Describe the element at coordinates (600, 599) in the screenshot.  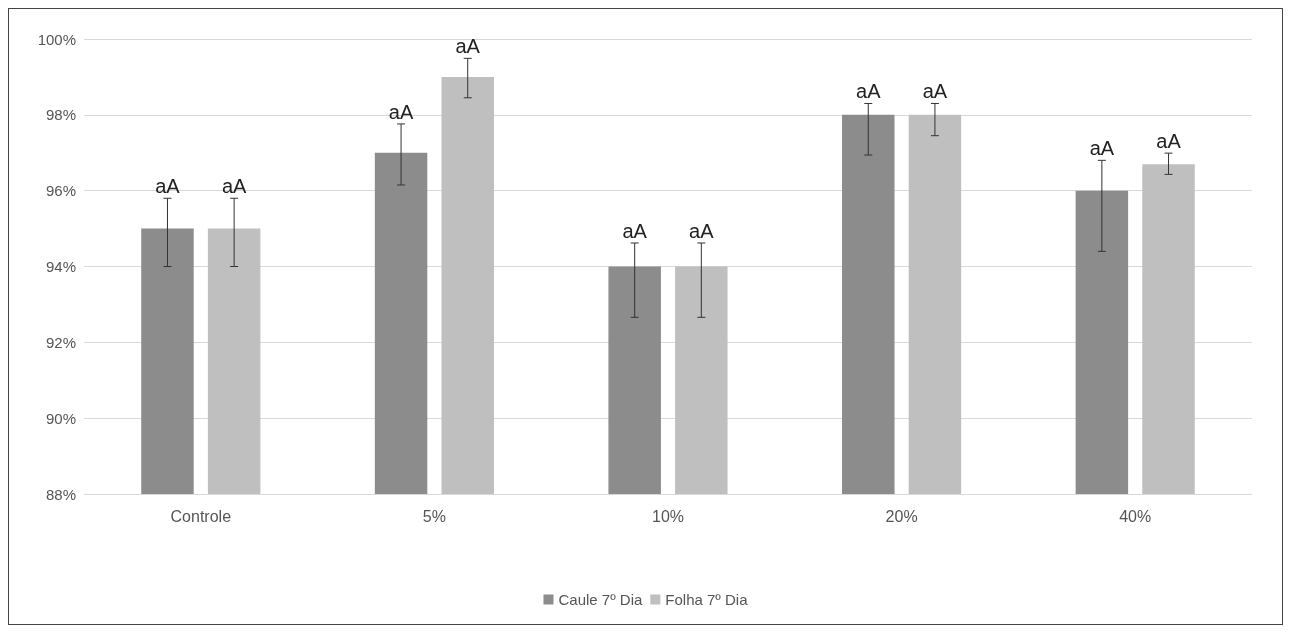
I see `legend-label: Caule 7º Dia` at that location.